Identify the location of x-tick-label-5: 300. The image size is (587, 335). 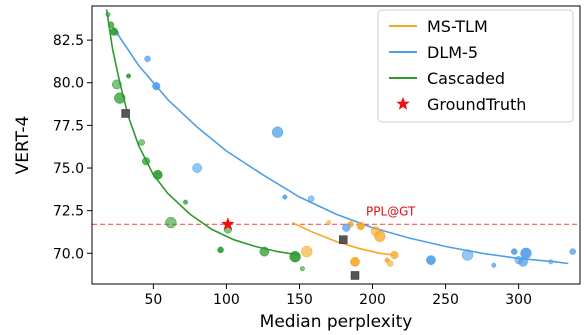
(518, 300).